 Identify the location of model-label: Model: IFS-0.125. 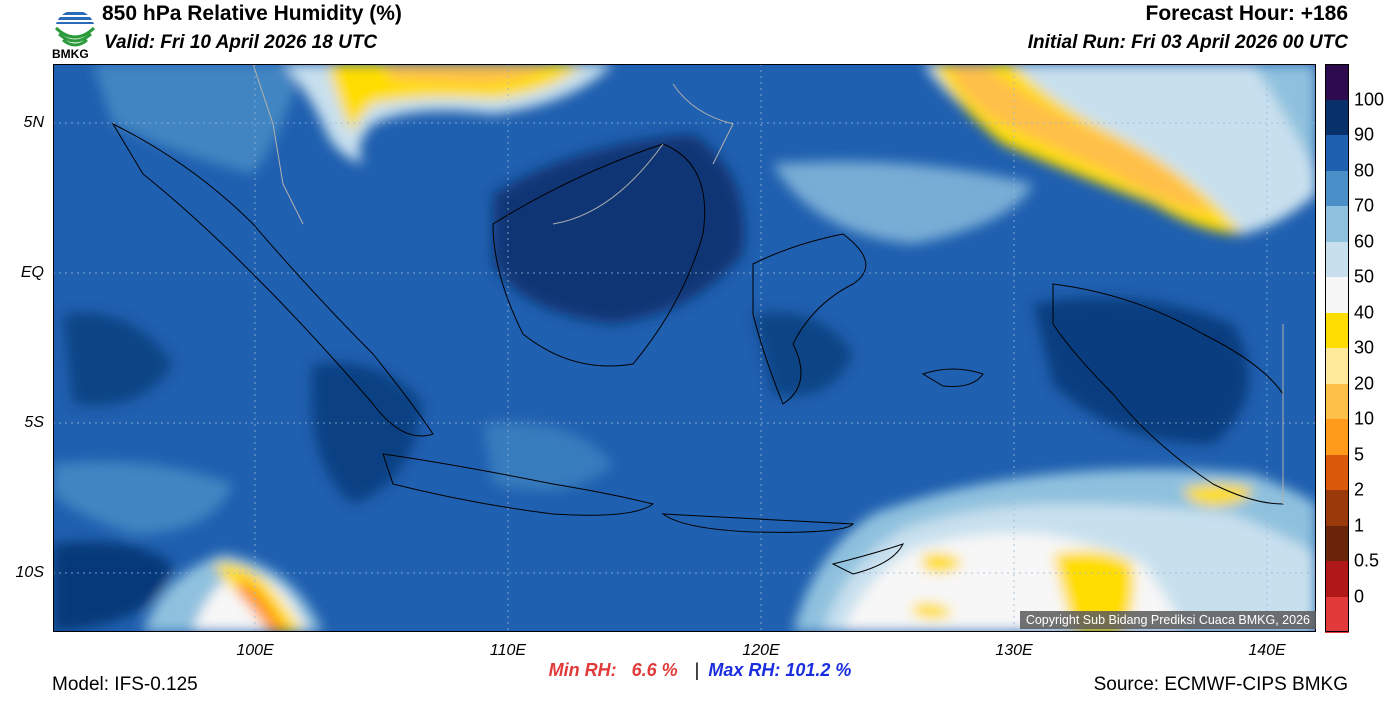
(125, 684).